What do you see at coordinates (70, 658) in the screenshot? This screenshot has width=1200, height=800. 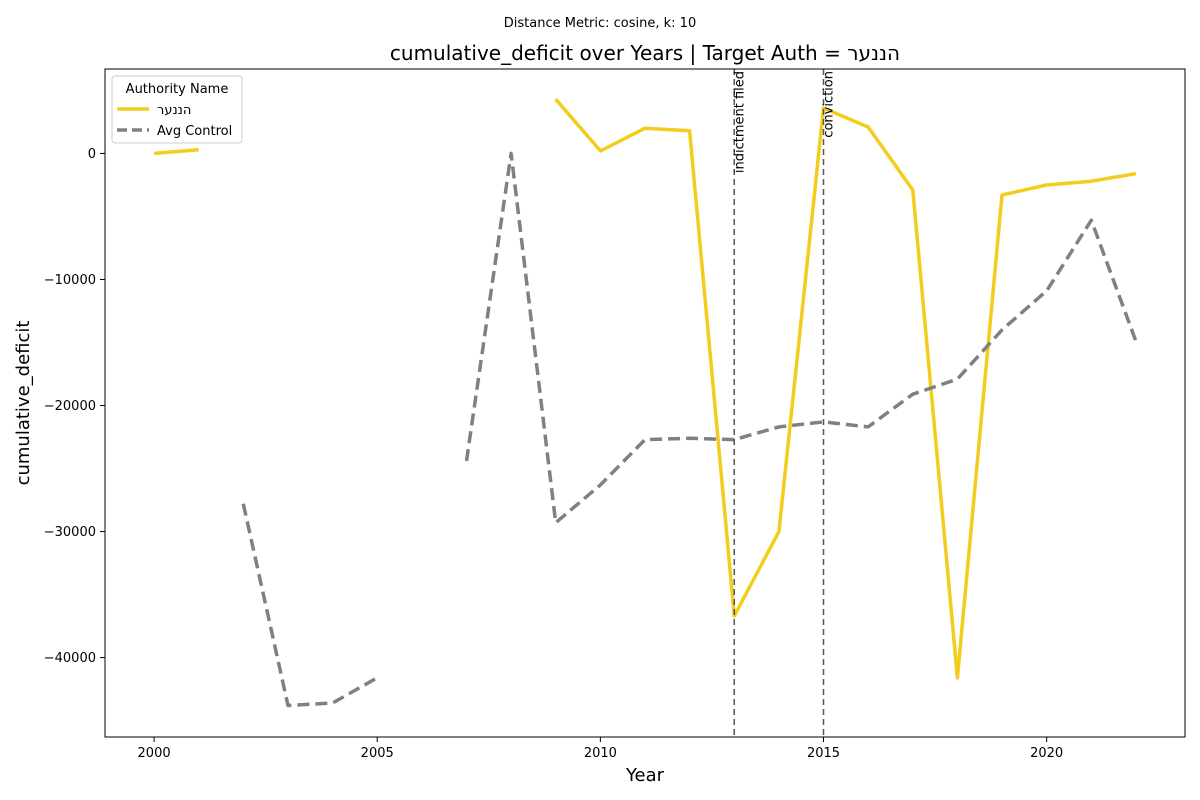 I see `y-tick-label: −40000` at bounding box center [70, 658].